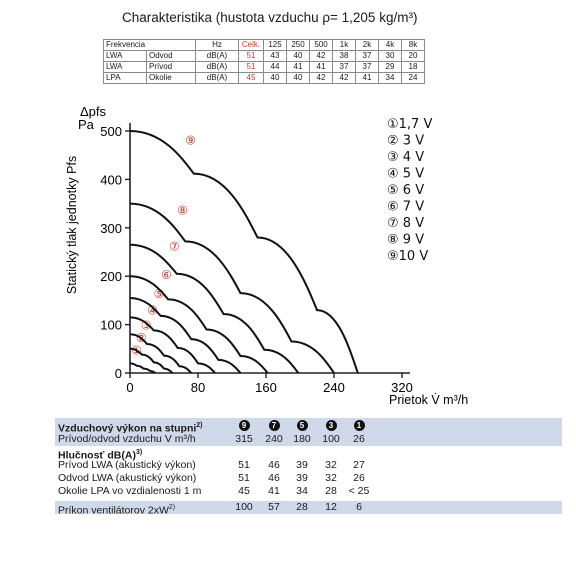 This screenshot has width=576, height=576. I want to click on curve-marker: ⑤, so click(159, 294).